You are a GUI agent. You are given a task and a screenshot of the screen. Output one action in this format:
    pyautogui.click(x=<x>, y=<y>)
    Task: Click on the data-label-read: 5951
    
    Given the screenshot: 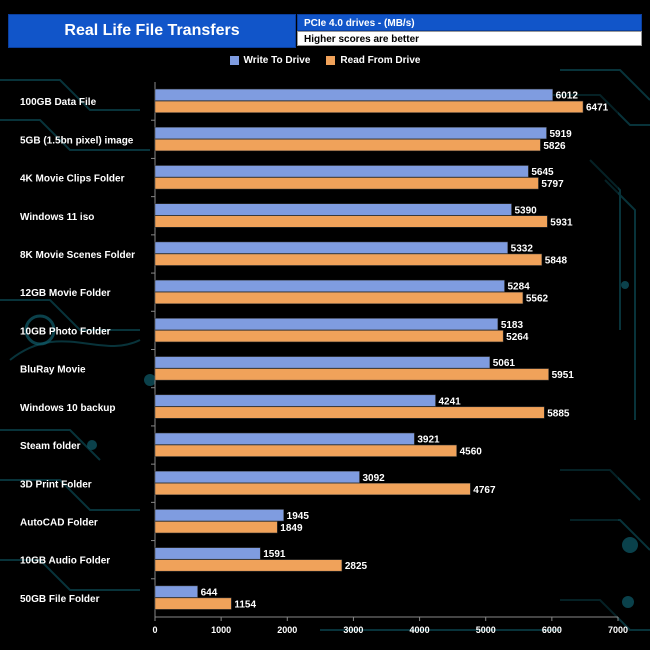 What is the action you would take?
    pyautogui.click(x=563, y=375)
    